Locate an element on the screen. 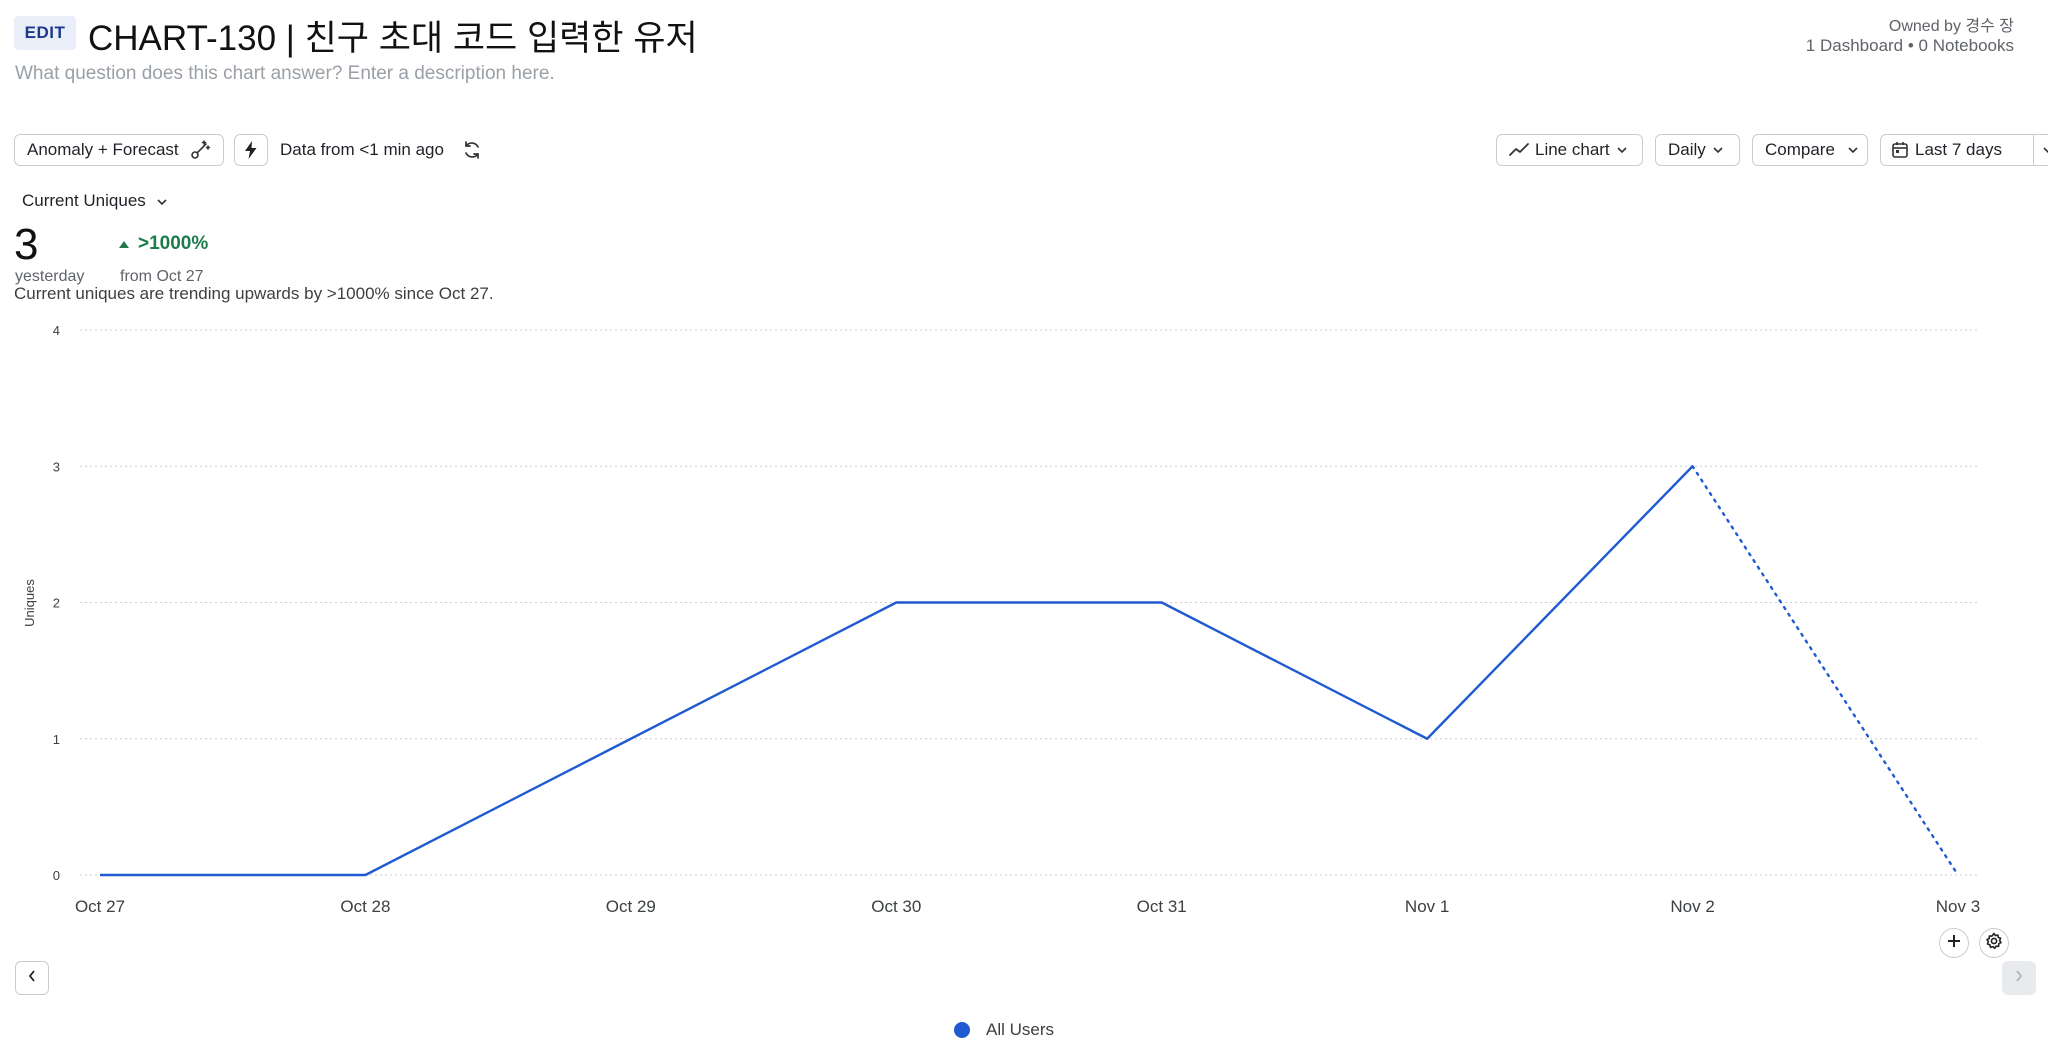 The width and height of the screenshot is (2048, 1063). x-tick-label: Nov 1 is located at coordinates (1427, 906).